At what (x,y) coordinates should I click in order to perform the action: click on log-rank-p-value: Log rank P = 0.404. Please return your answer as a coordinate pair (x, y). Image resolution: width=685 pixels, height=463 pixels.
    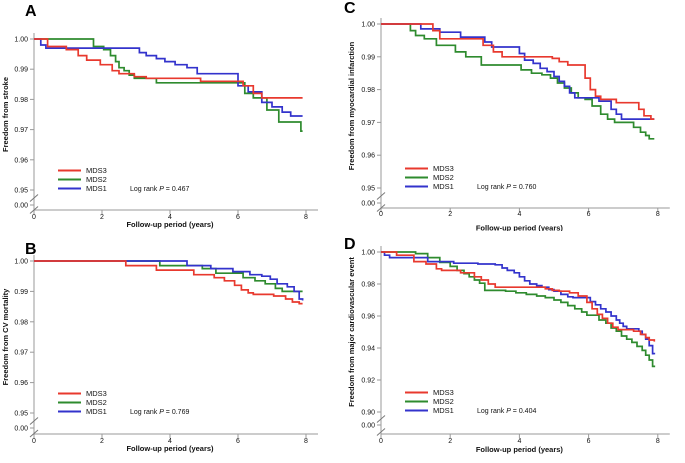
    Looking at the image, I should click on (506, 411).